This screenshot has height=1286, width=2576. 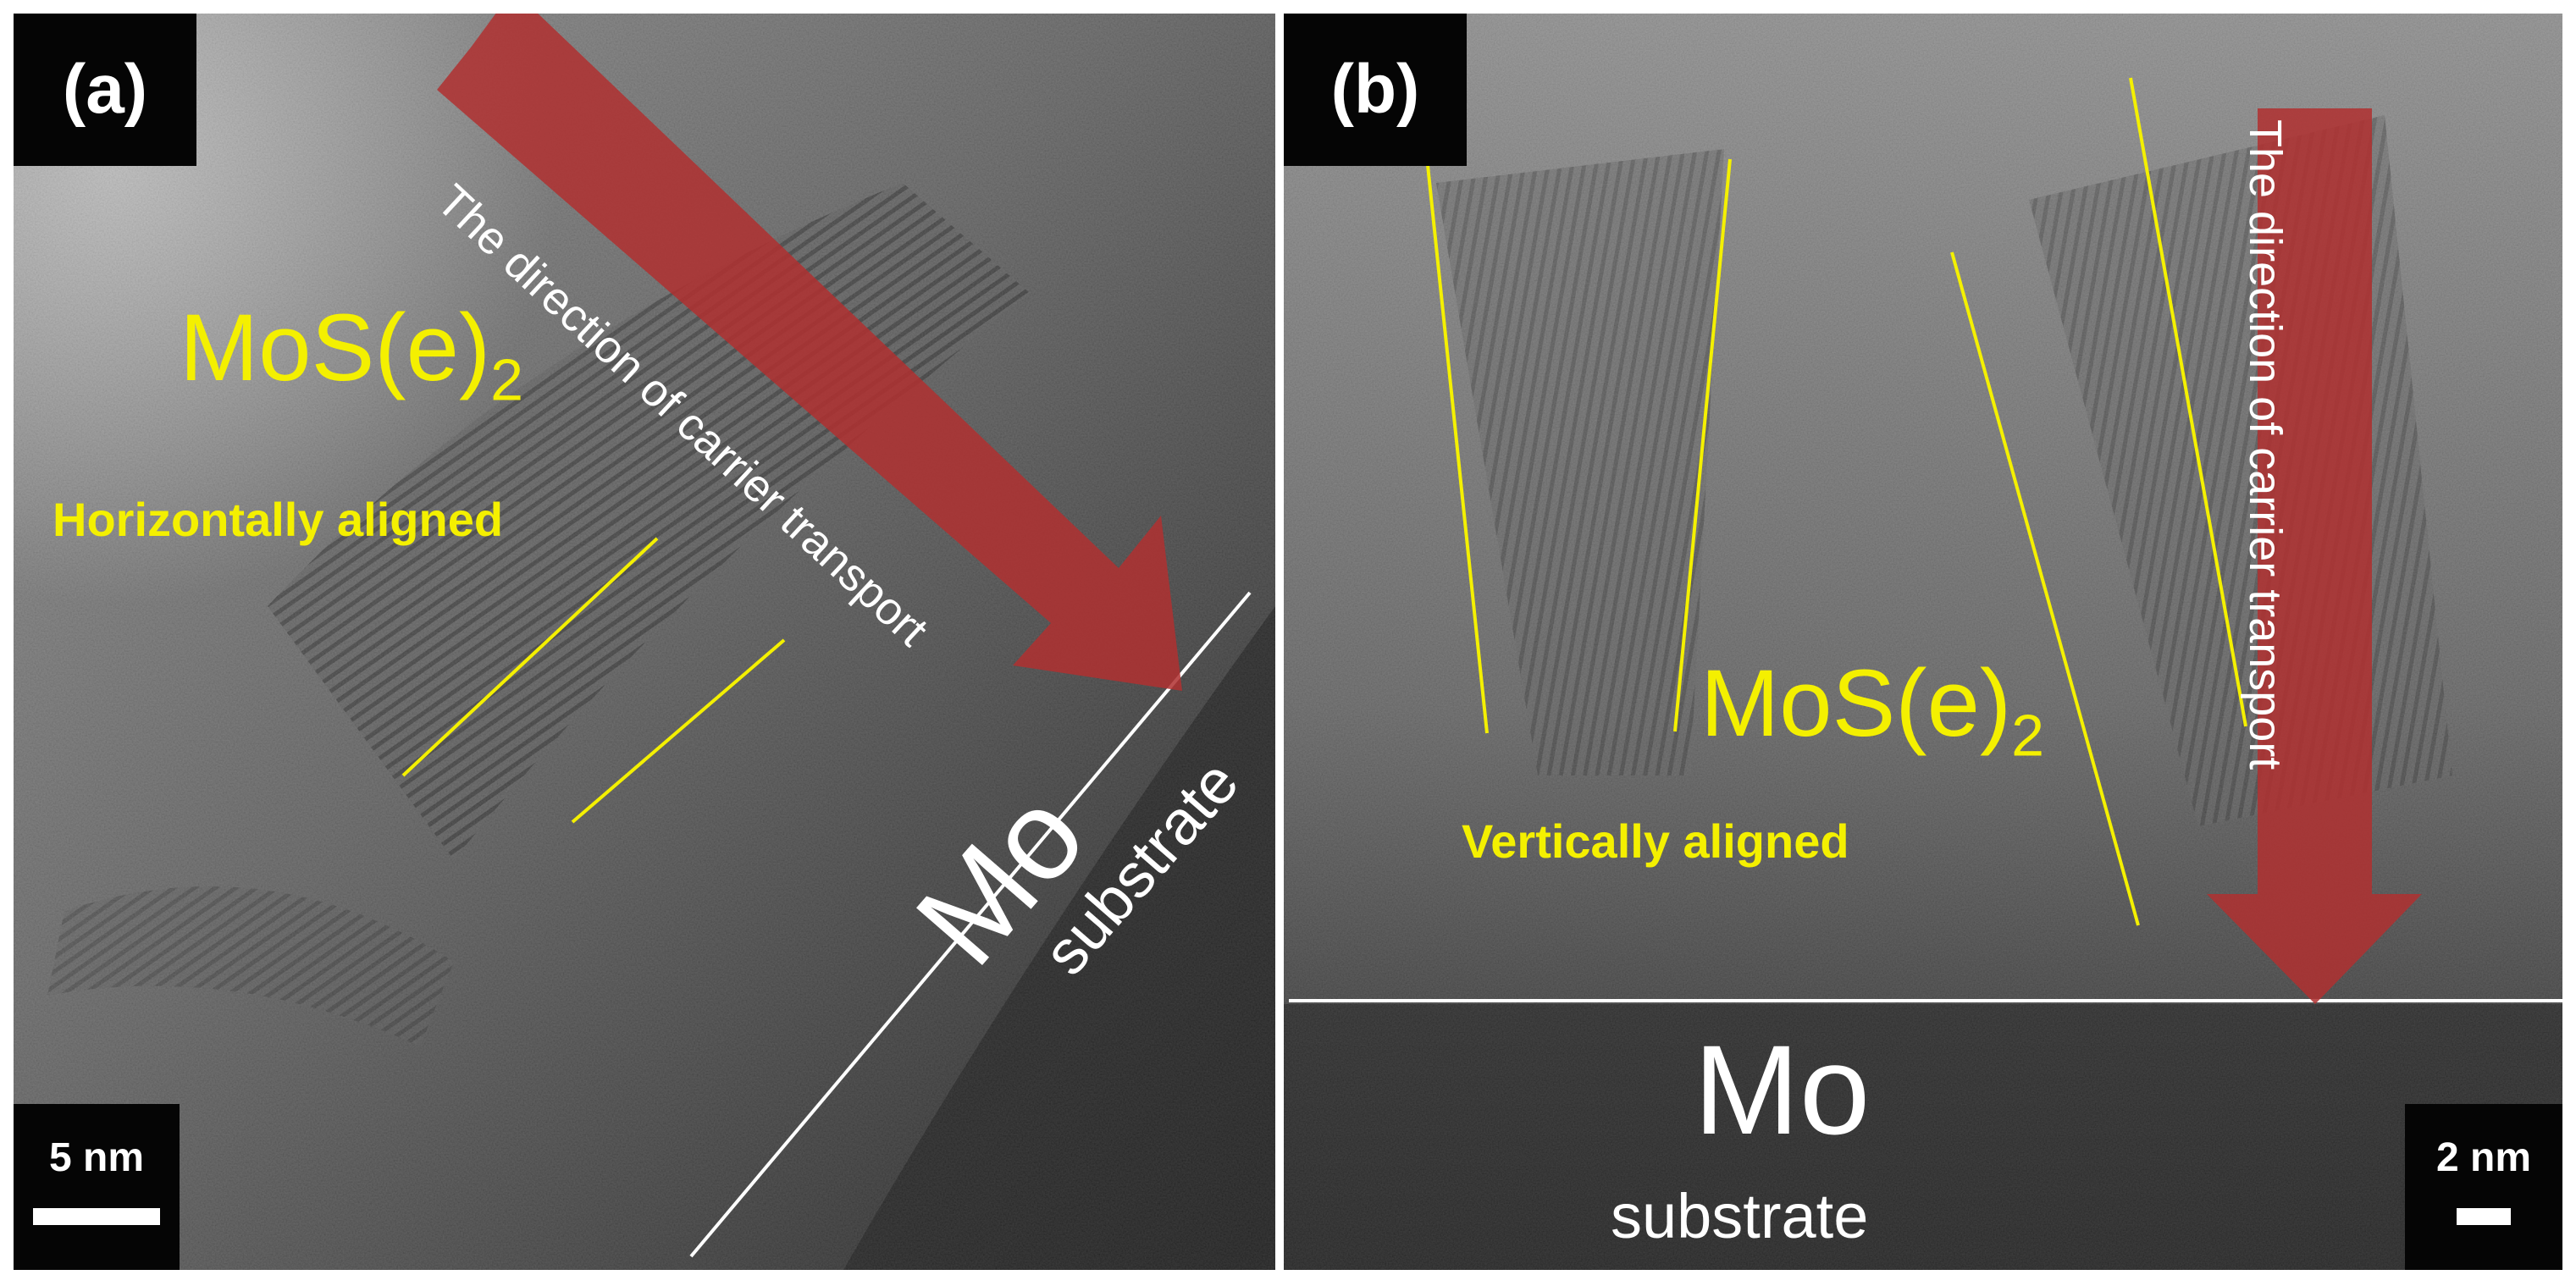 I want to click on panel-label-a: (a), so click(x=105, y=90).